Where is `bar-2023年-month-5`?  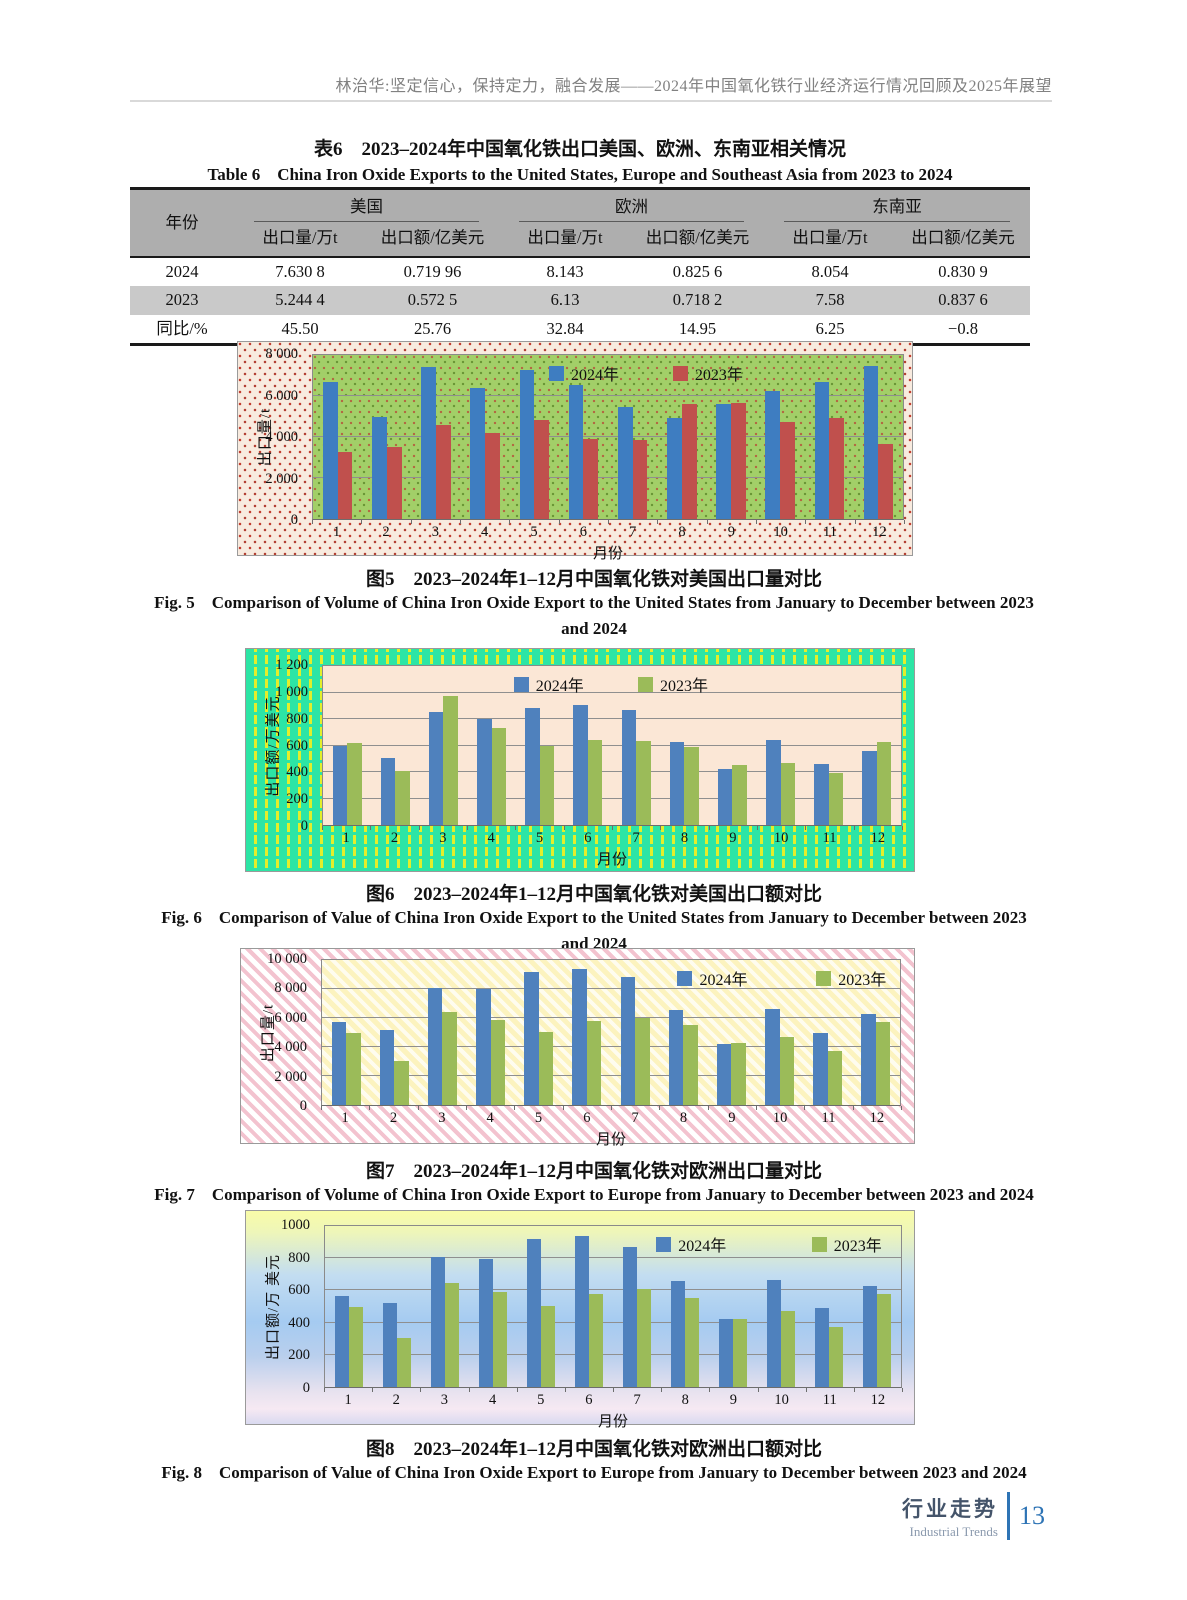
bar-2023年-month-5 is located at coordinates (546, 1068).